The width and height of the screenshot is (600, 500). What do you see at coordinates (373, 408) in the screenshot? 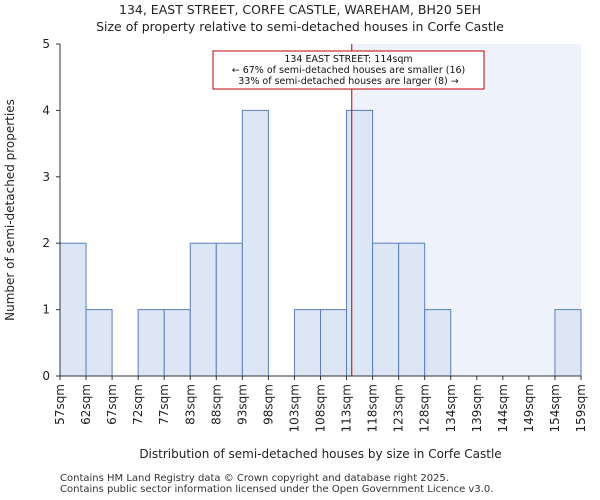
I see `x-tick-label: 118sqm` at bounding box center [373, 408].